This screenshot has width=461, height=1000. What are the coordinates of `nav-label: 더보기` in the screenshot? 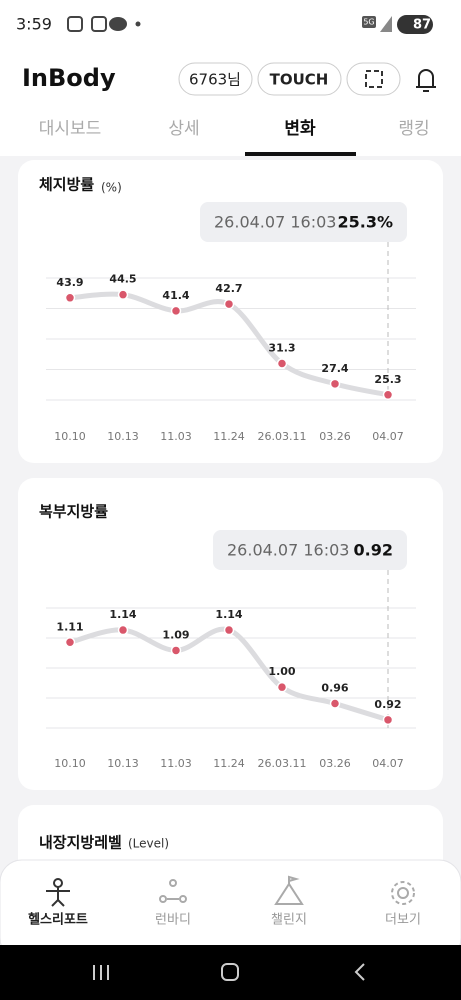 It's located at (403, 920).